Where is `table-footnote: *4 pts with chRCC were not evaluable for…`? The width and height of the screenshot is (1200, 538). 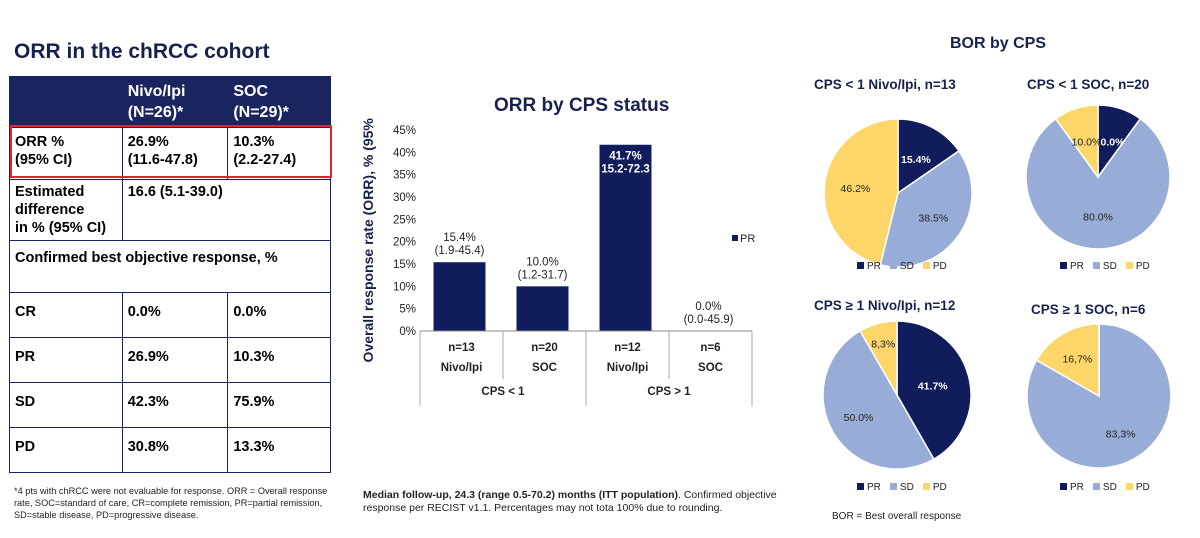
table-footnote: *4 pts with chRCC were not evaluable for… is located at coordinates (171, 503).